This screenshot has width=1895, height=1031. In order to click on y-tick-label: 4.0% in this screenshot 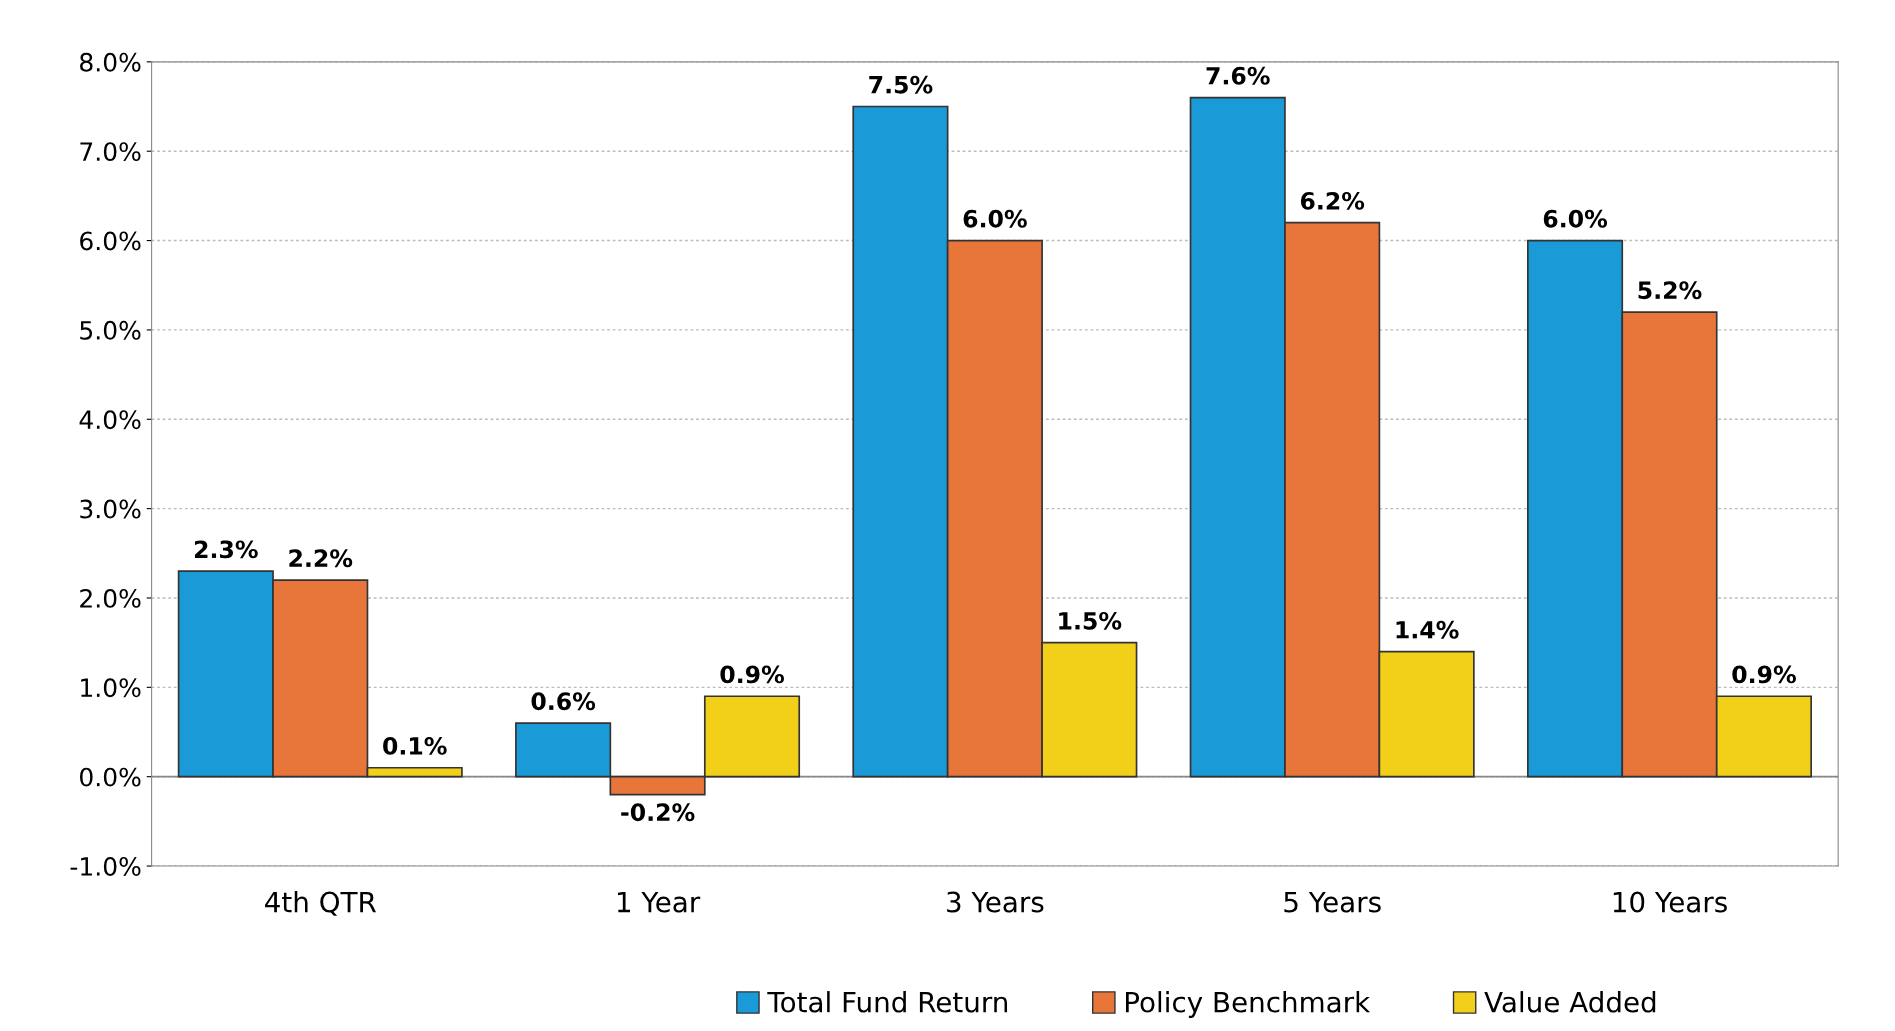, I will do `click(110, 420)`.